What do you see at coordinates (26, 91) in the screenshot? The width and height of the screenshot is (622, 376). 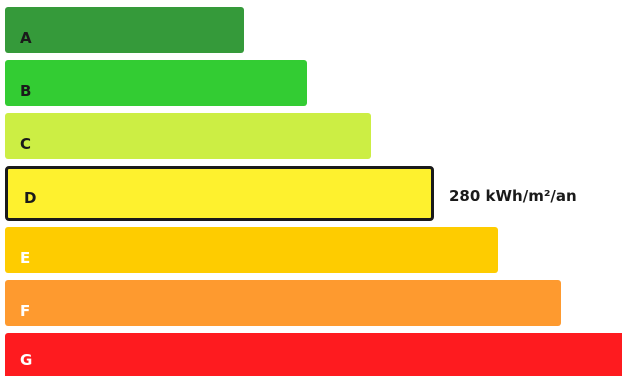 I see `rating-letter-b: B` at bounding box center [26, 91].